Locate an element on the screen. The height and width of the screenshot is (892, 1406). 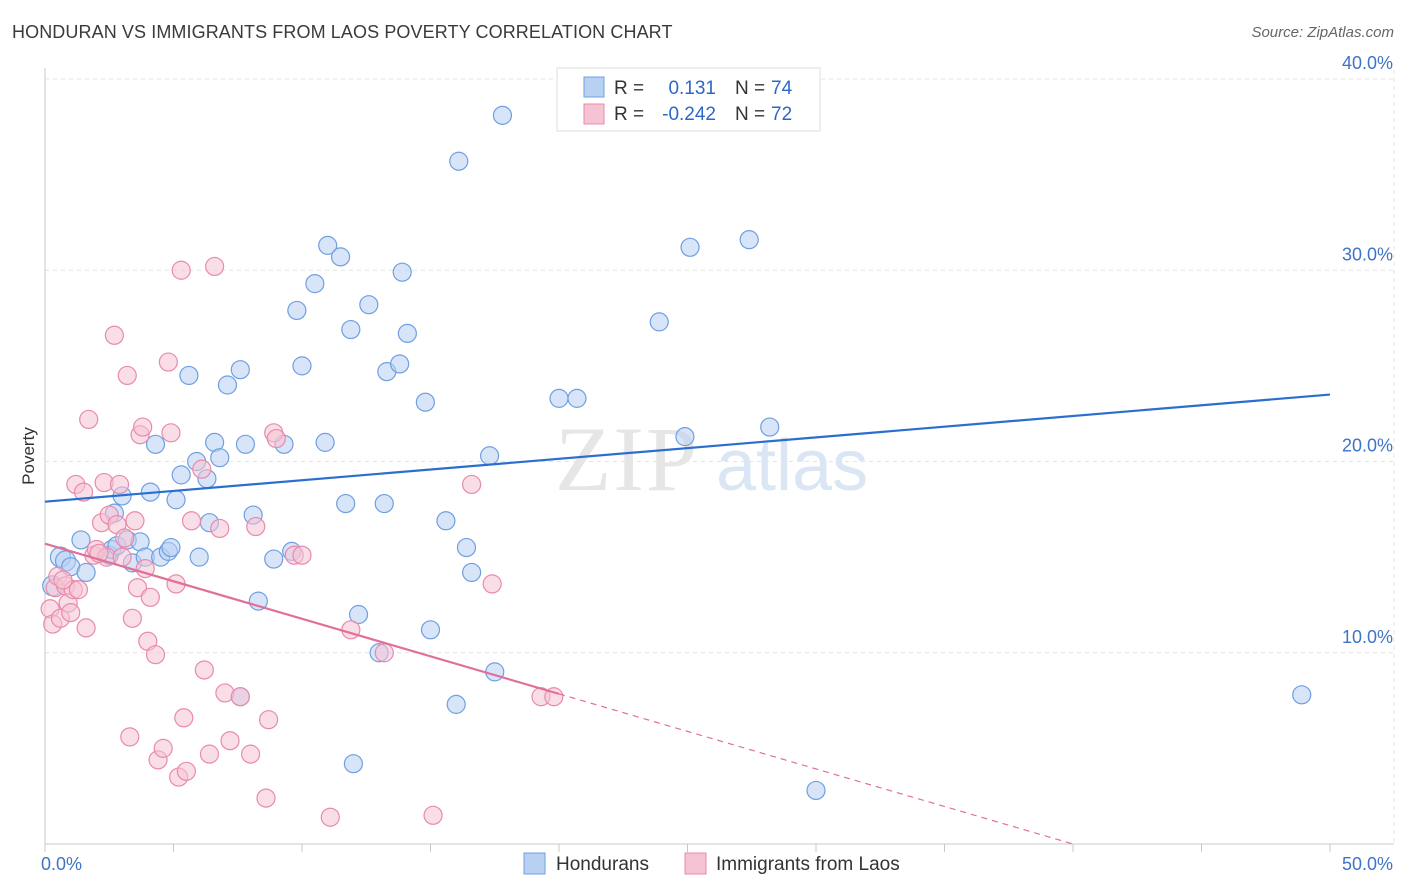
trendline-laos-solid is located at coordinates (302, 618).